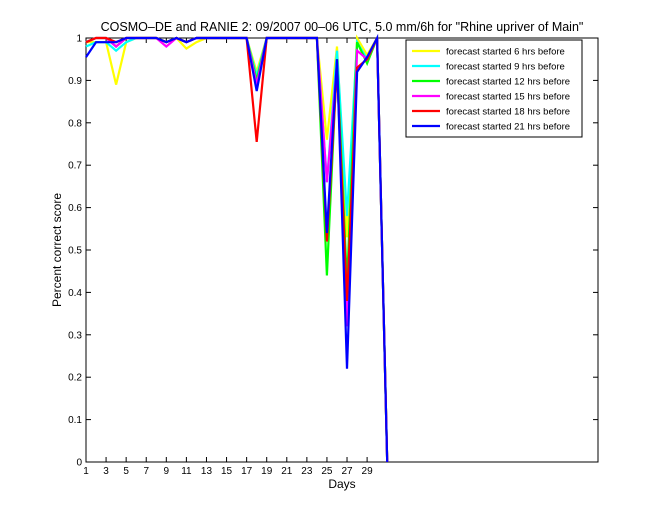  What do you see at coordinates (75, 378) in the screenshot?
I see `y-tick-label: 0.2` at bounding box center [75, 378].